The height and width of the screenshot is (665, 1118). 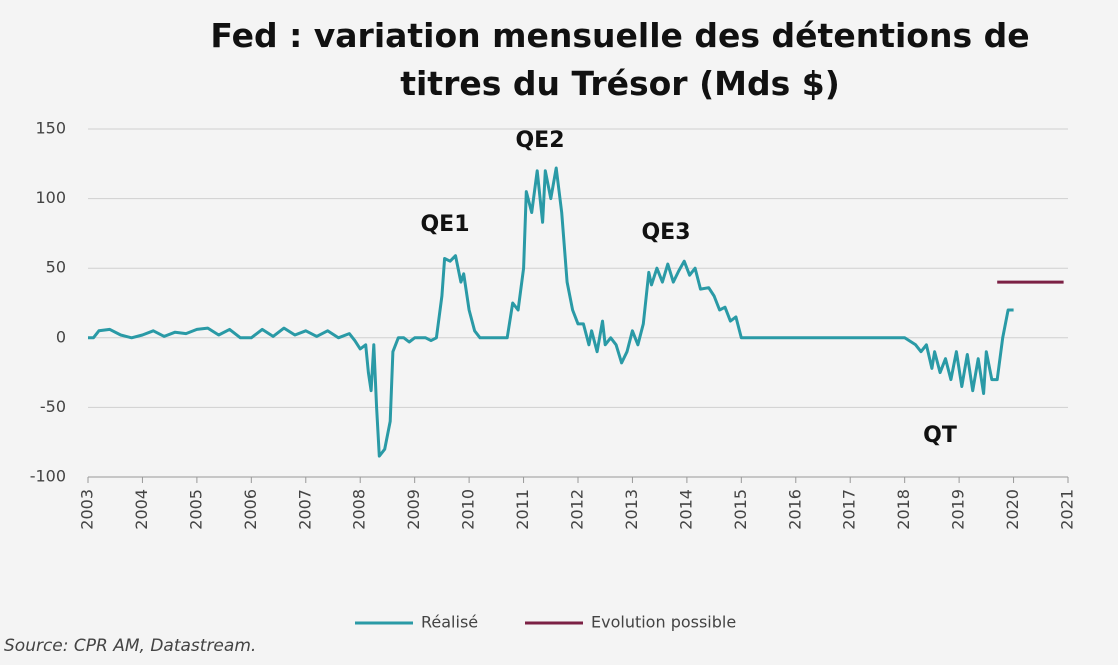 I want to click on x-tick-label: 2016, so click(x=794, y=509).